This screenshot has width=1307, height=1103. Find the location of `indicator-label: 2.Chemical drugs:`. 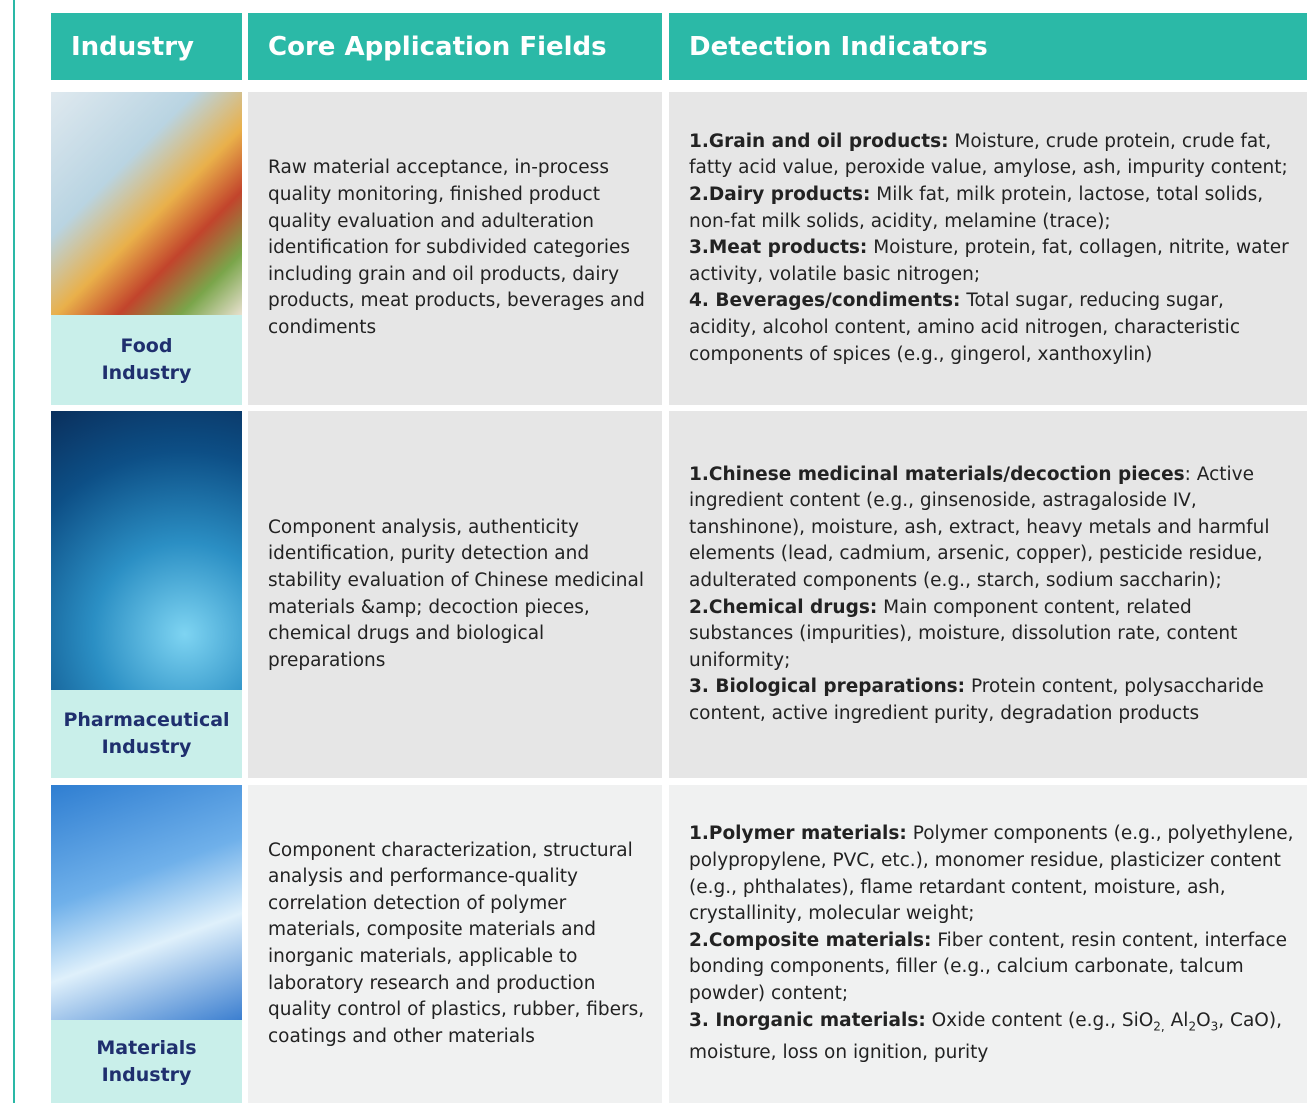

indicator-label: 2.Chemical drugs: is located at coordinates (783, 607).